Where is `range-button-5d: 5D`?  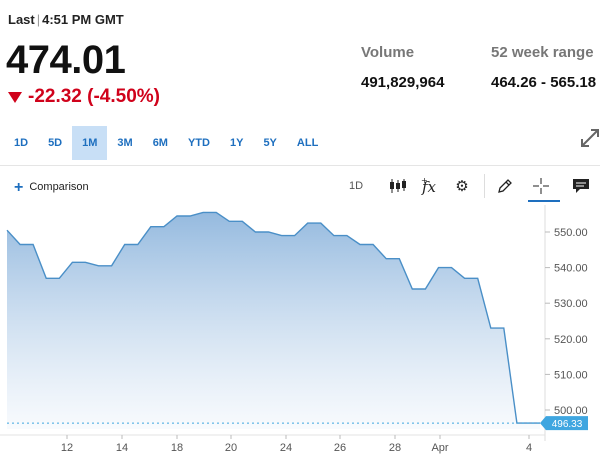 range-button-5d: 5D is located at coordinates (55, 143).